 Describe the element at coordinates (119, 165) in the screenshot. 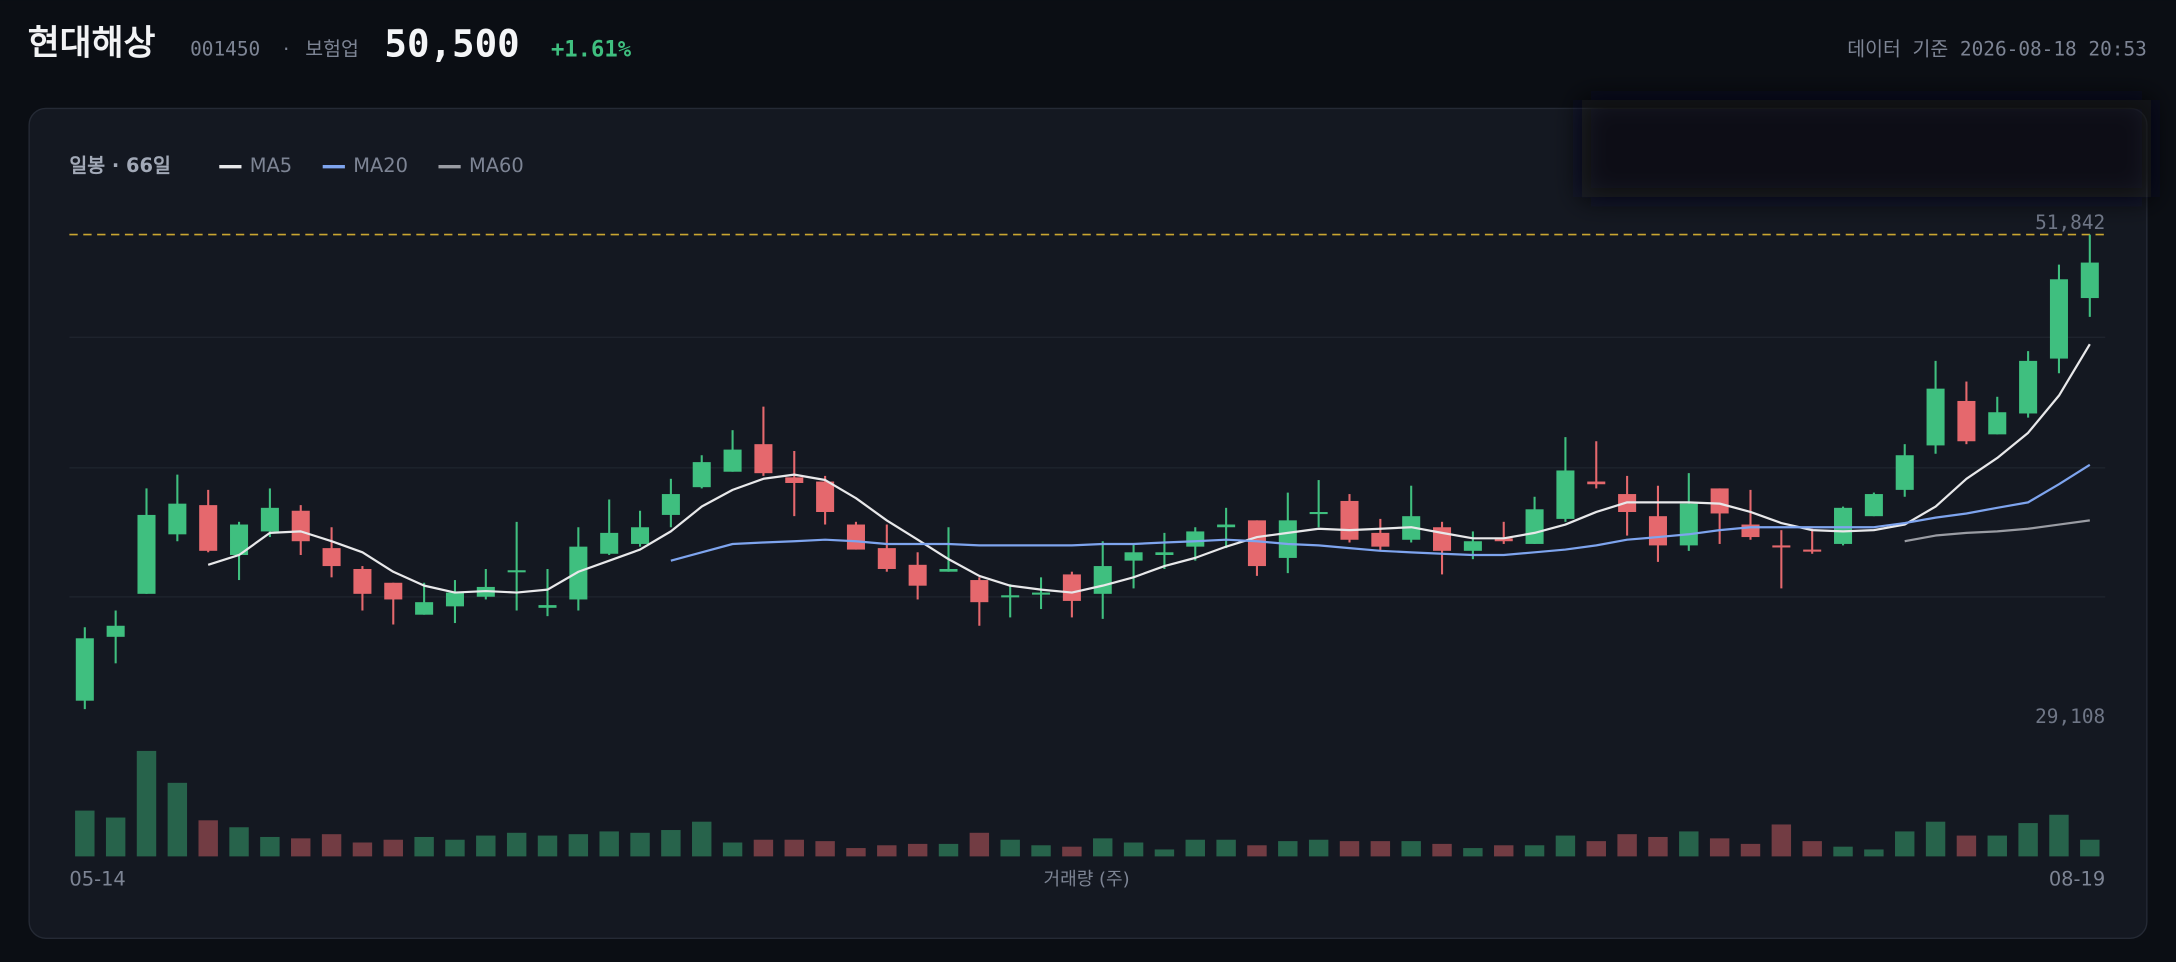

I see `chart-title: 일봉 · 66일` at that location.